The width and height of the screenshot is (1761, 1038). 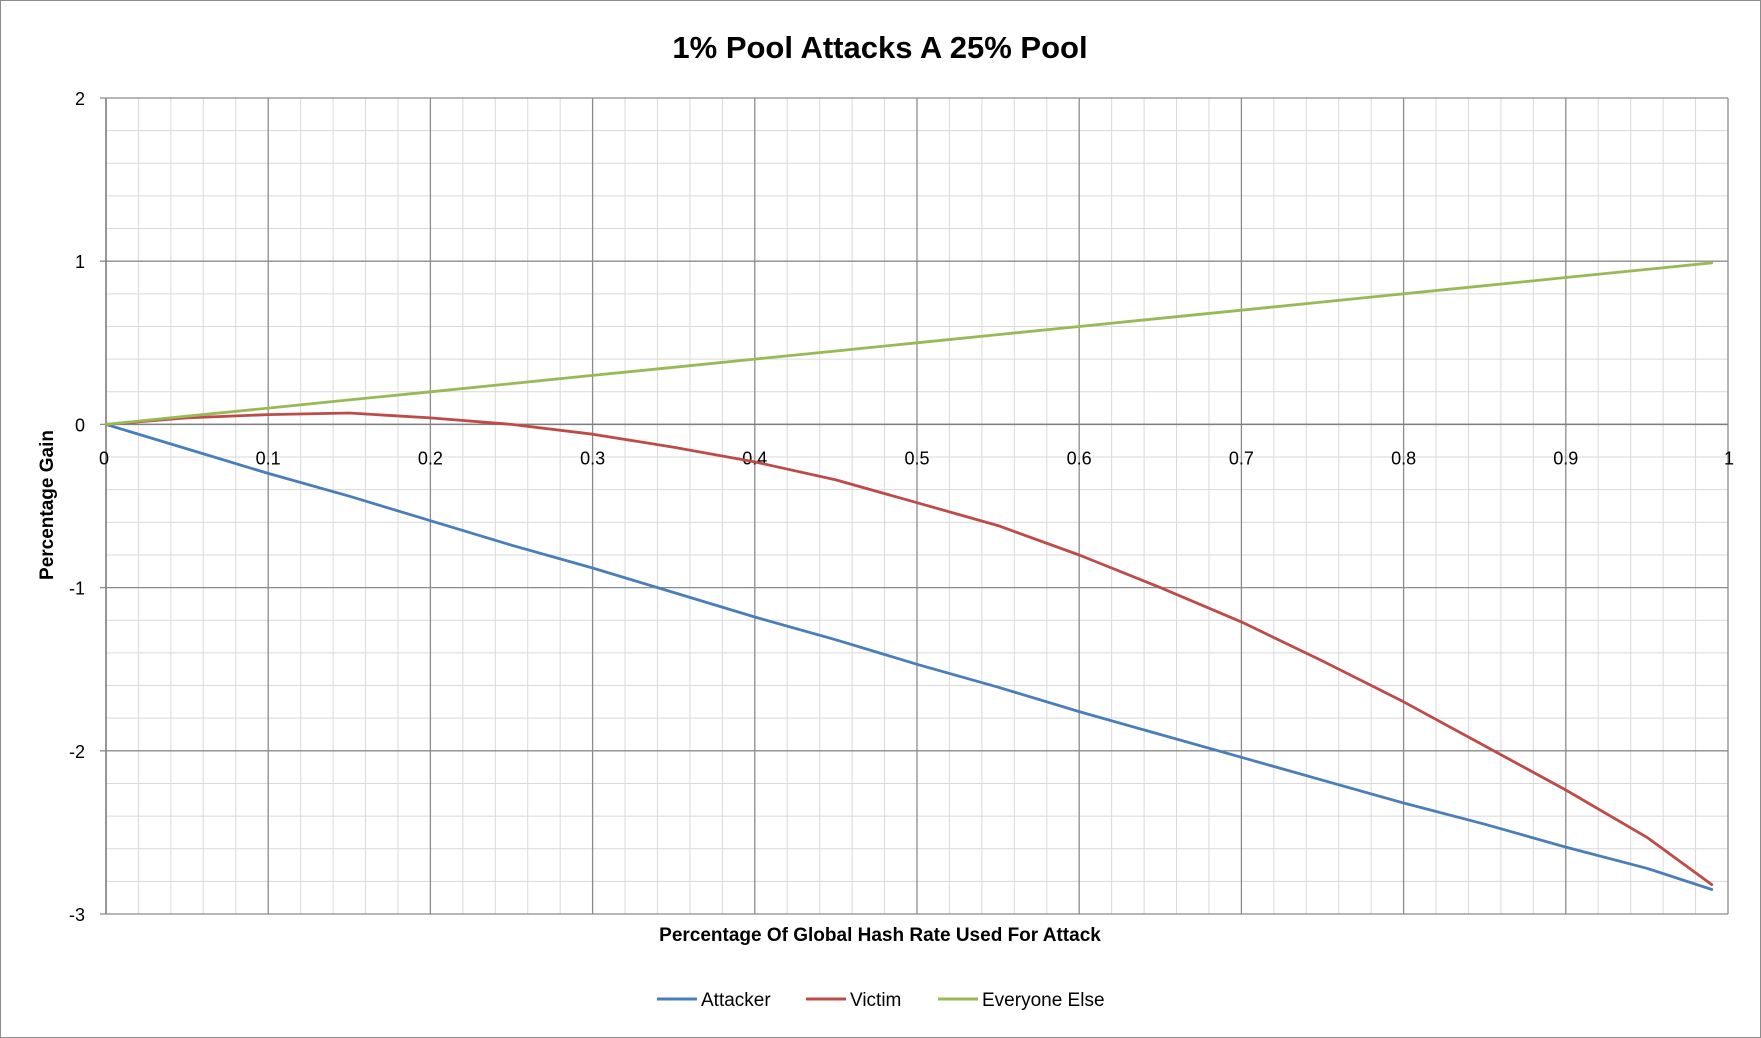 What do you see at coordinates (754, 458) in the screenshot?
I see `x-tick-label: 0.4` at bounding box center [754, 458].